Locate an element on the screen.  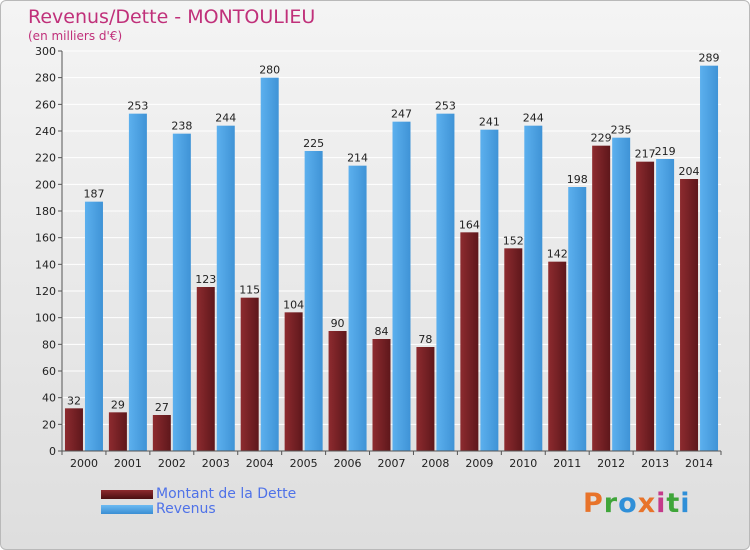
y-tick-label: 60 is located at coordinates (49, 371).